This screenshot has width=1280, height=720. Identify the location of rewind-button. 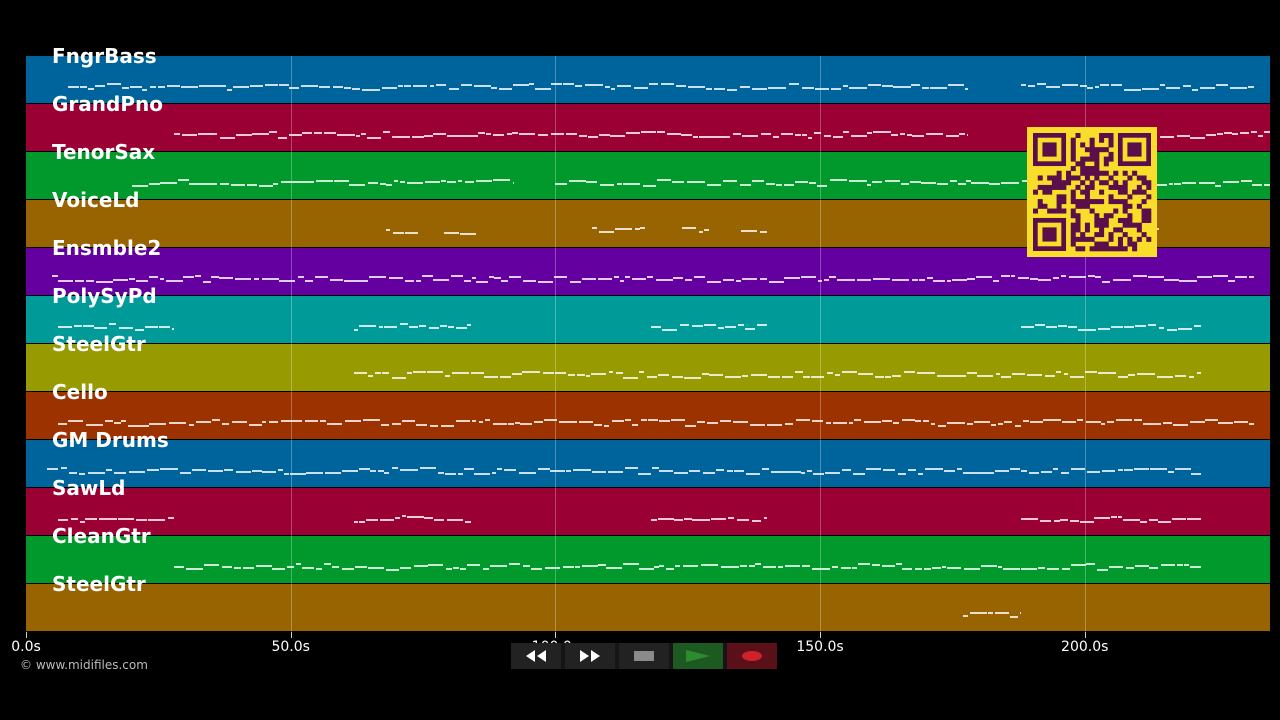
(536, 656).